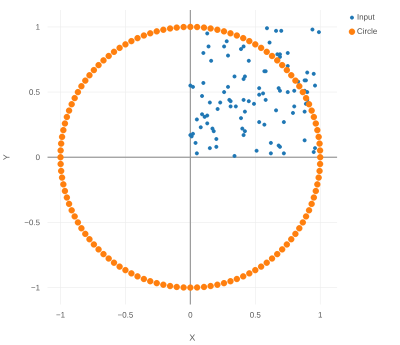 The height and width of the screenshot is (345, 400). What do you see at coordinates (6, 157) in the screenshot?
I see `y-axis-title: Y` at bounding box center [6, 157].